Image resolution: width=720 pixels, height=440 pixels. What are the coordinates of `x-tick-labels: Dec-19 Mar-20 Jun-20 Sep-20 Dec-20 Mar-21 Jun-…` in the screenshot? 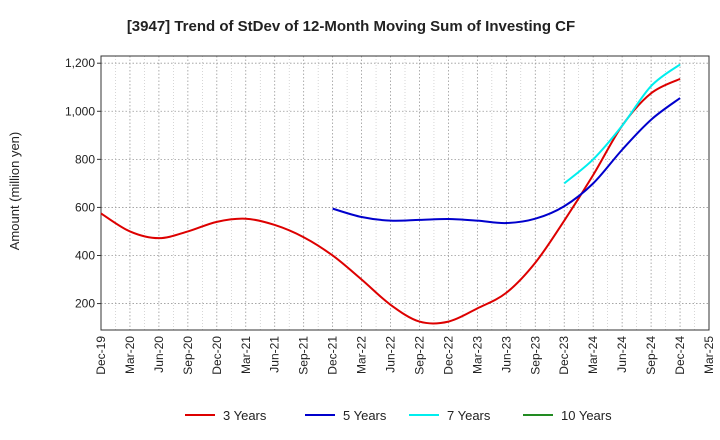 It's located at (405, 355).